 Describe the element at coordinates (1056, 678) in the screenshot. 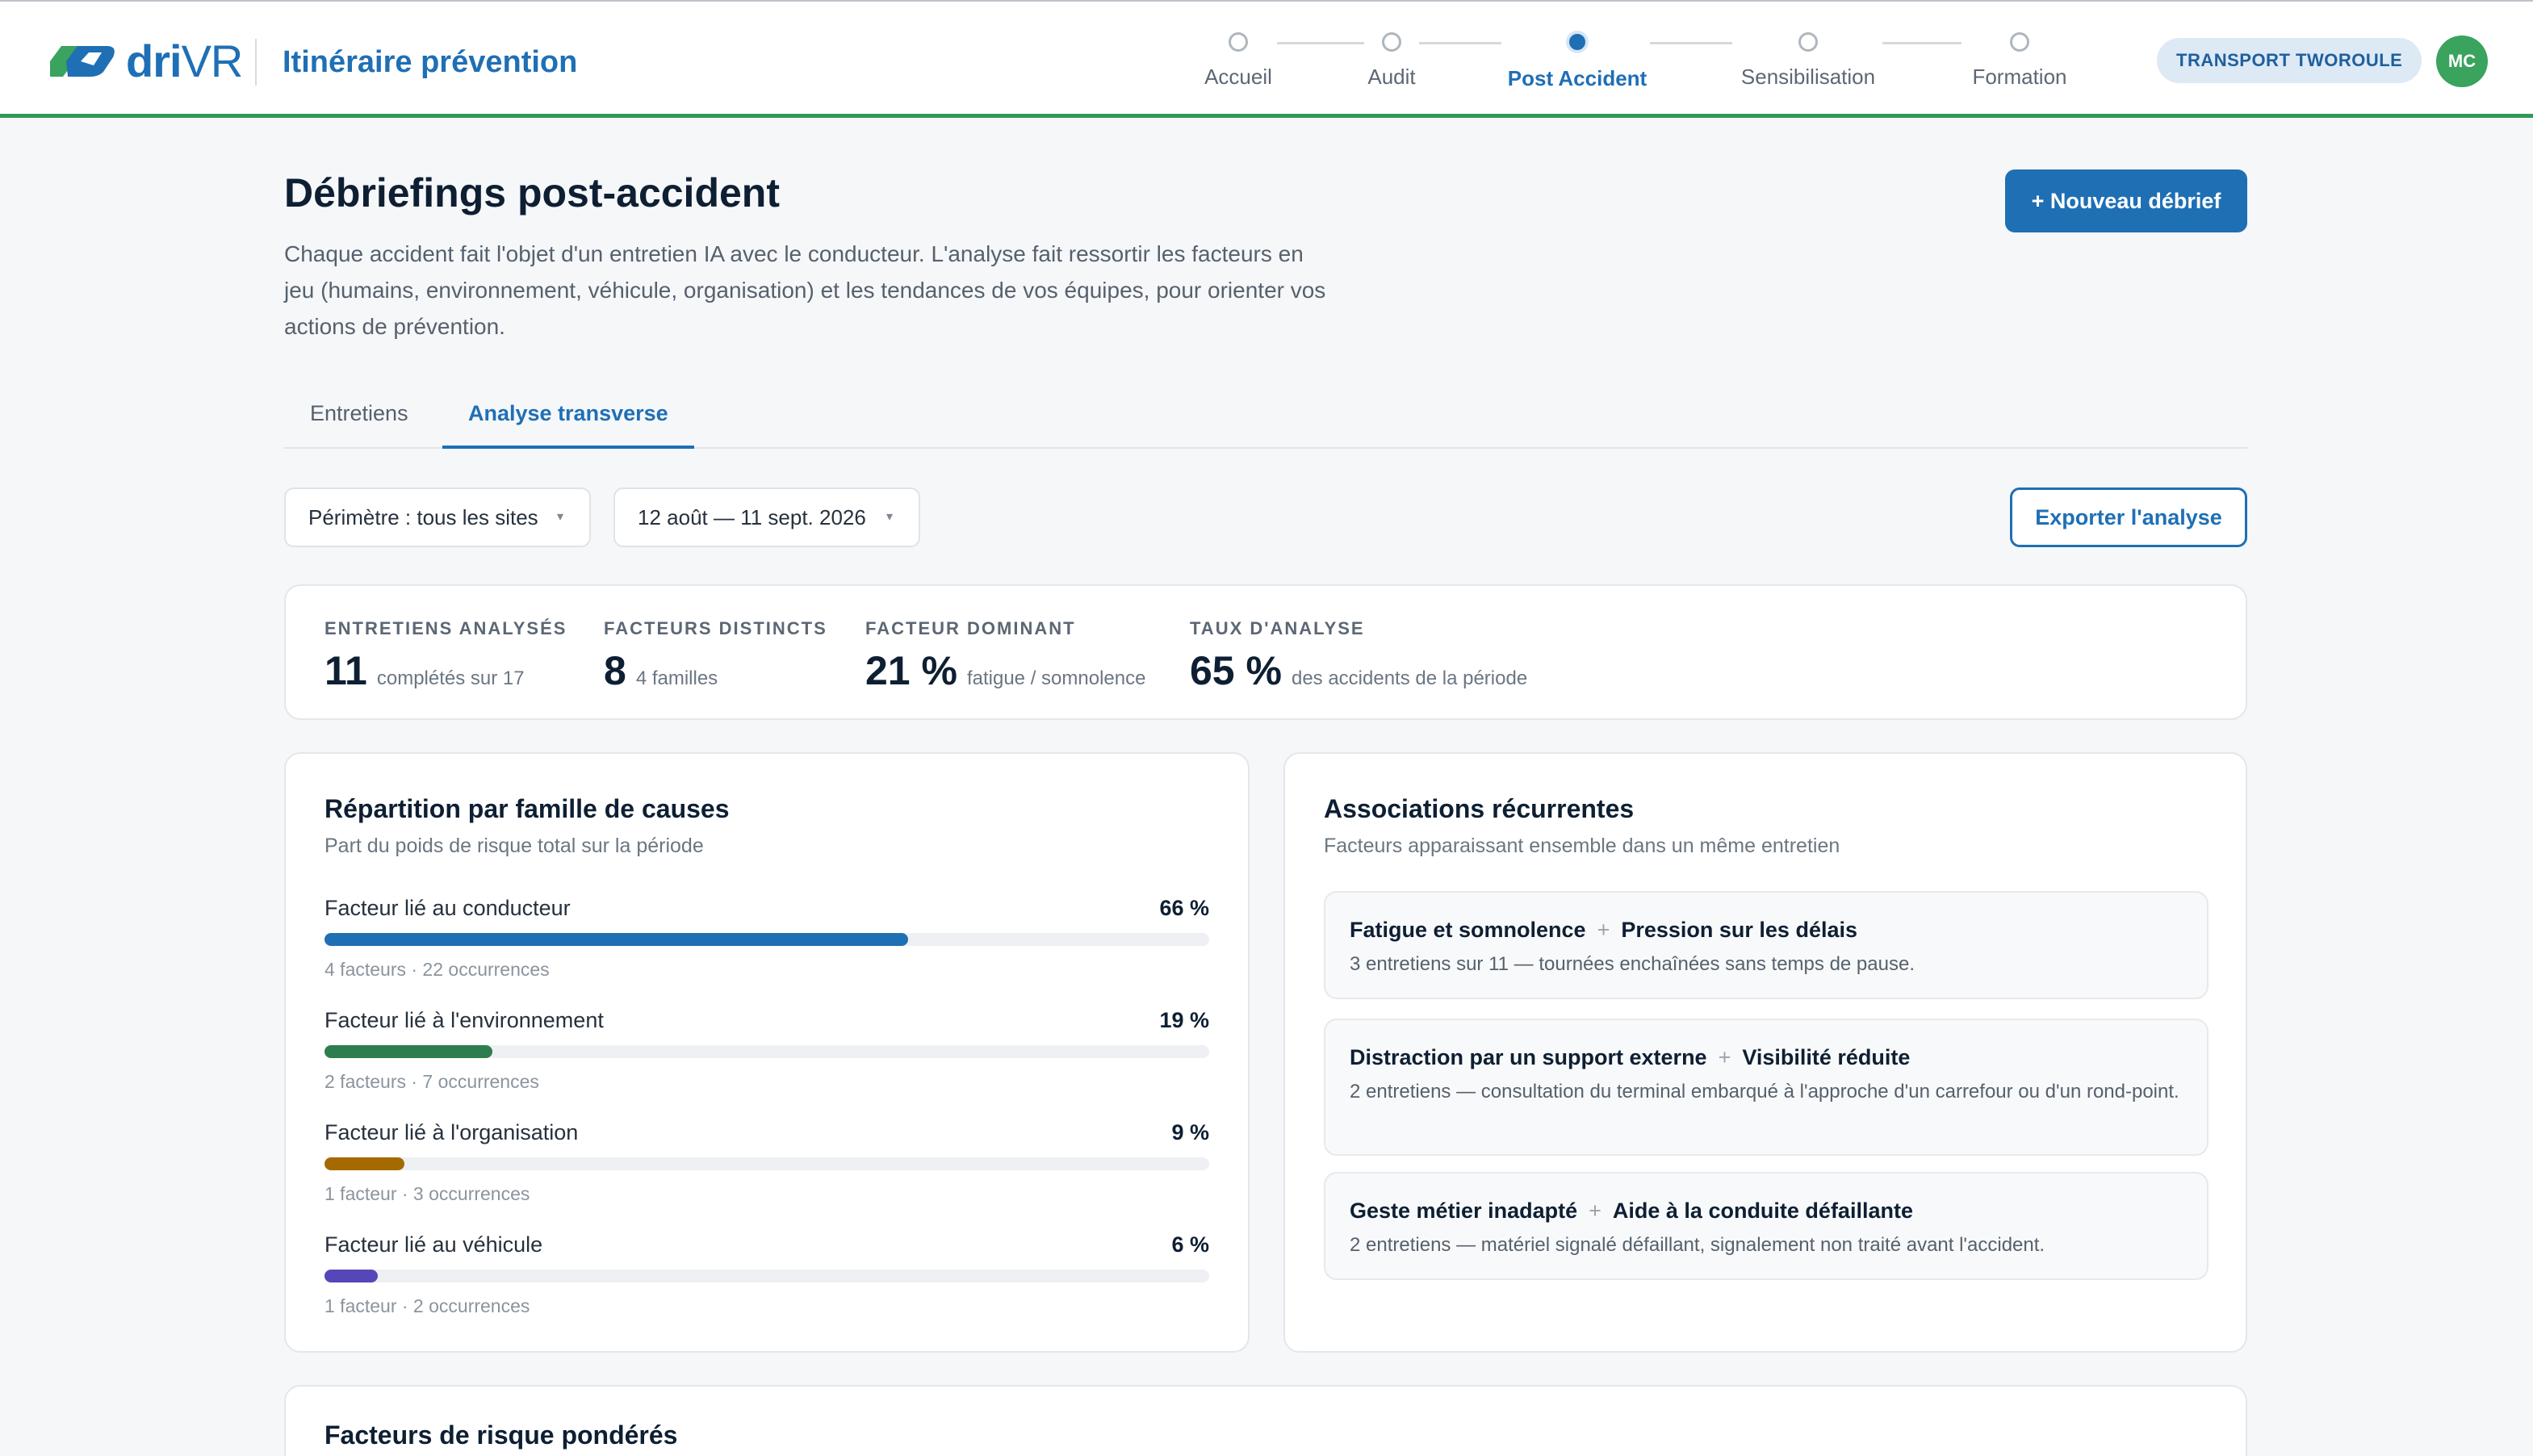

I see `kpi-sub: fatigue / somnolence` at that location.